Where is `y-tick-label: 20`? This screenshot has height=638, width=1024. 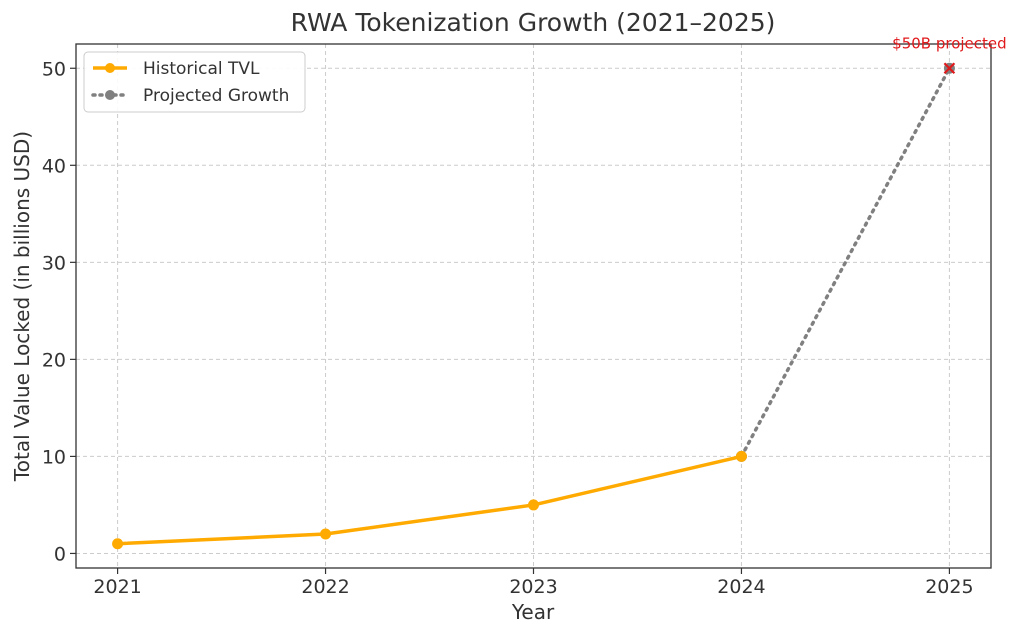 y-tick-label: 20 is located at coordinates (54, 360).